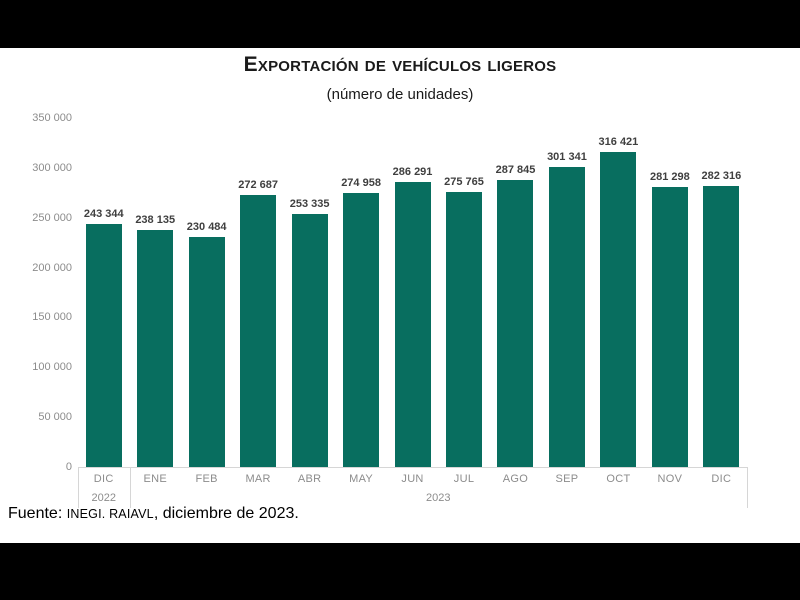 Image resolution: width=800 pixels, height=600 pixels. Describe the element at coordinates (52, 217) in the screenshot. I see `y-tick-label: 250 000` at that location.